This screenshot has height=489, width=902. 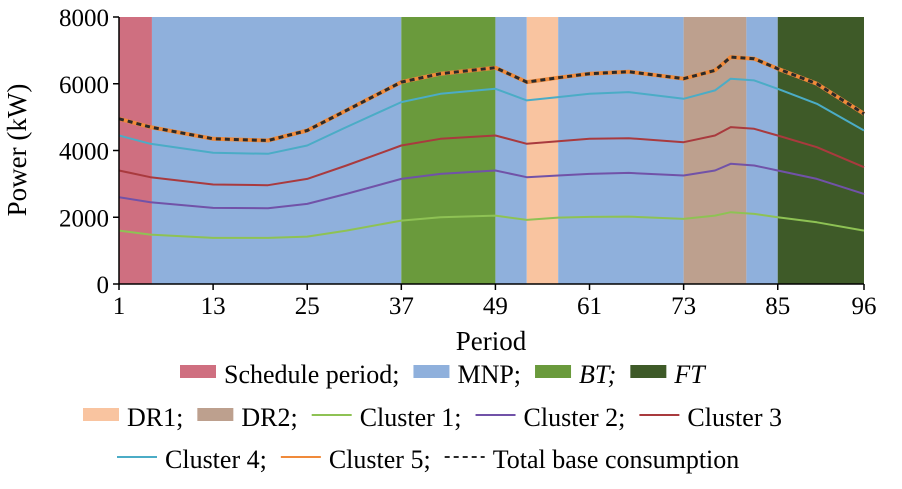 I want to click on x-tick-label: 1, so click(x=119, y=306).